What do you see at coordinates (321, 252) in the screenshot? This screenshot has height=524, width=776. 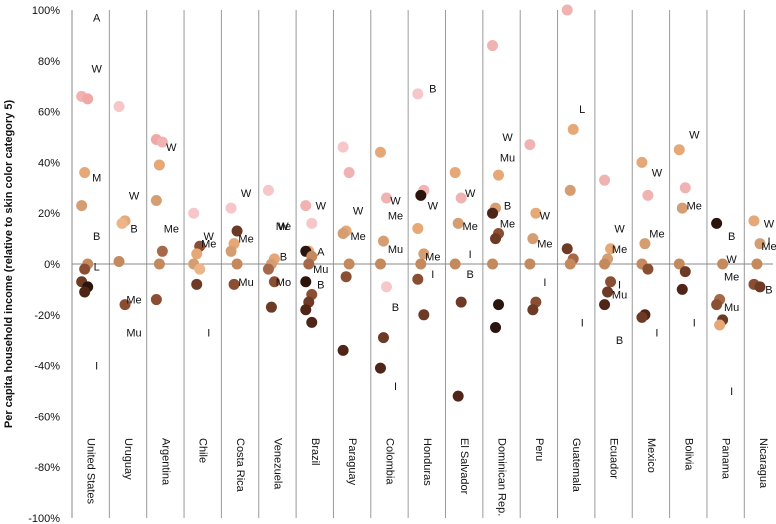 I see `annotation-brazil: A` at bounding box center [321, 252].